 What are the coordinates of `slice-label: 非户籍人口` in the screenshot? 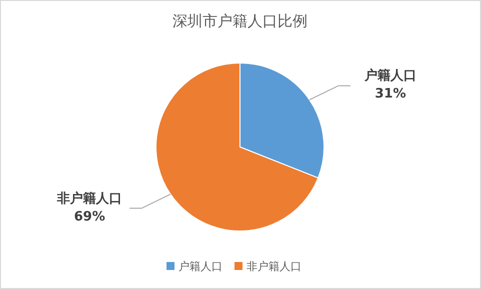 It's located at (89, 198).